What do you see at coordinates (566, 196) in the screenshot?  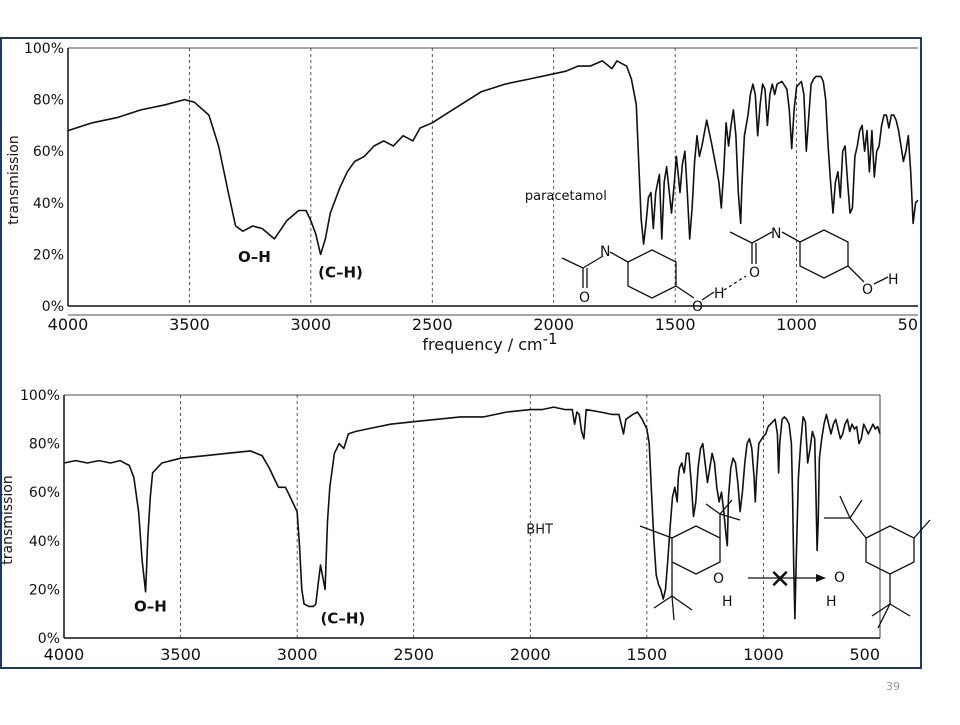 I see `chart-title-label: paracetamol` at bounding box center [566, 196].